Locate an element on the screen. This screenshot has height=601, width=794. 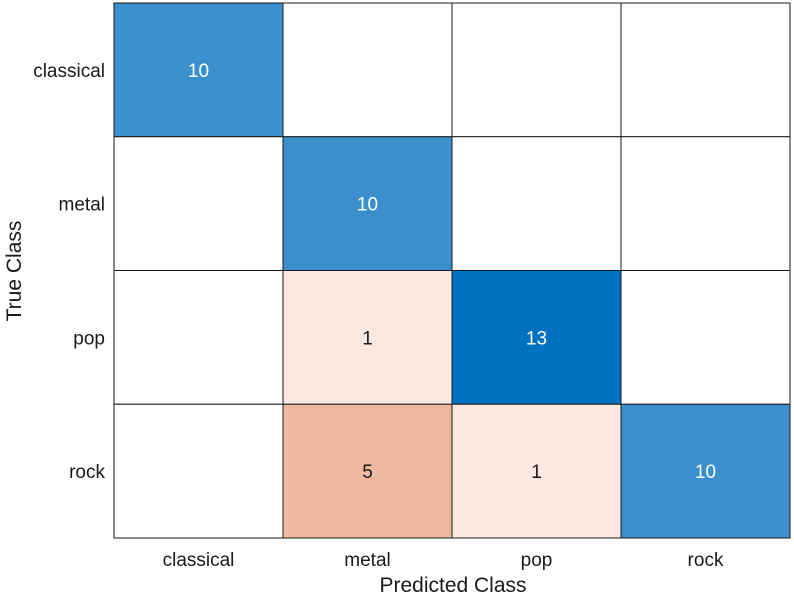
matrix-cell-pop-rock is located at coordinates (705, 337).